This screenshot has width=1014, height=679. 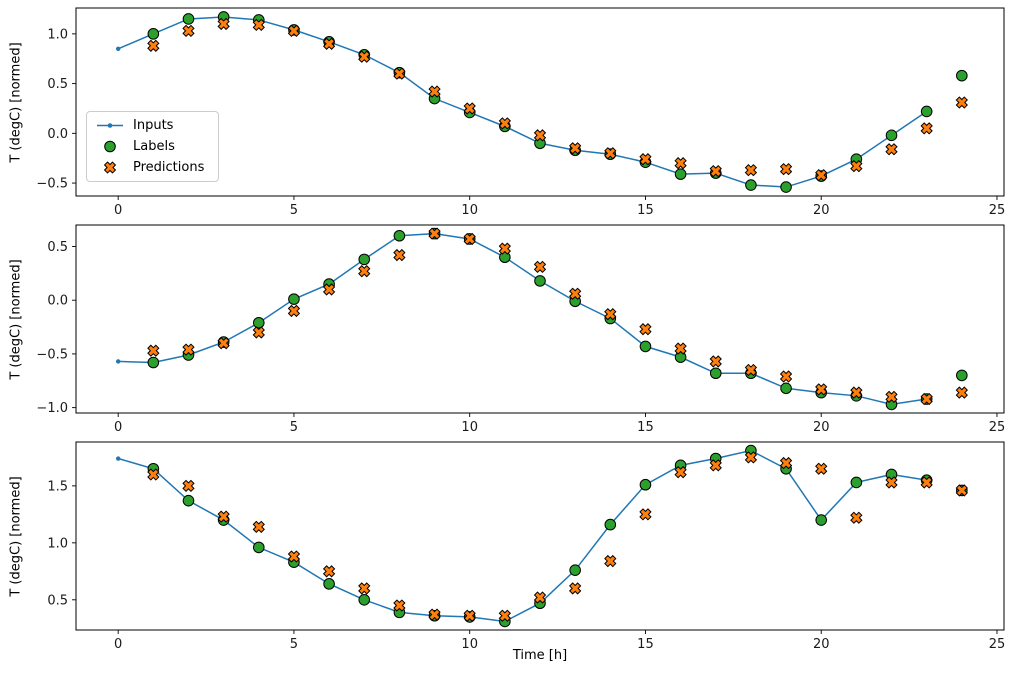 What do you see at coordinates (52, 408) in the screenshot?
I see `y-tick-label: −1.0` at bounding box center [52, 408].